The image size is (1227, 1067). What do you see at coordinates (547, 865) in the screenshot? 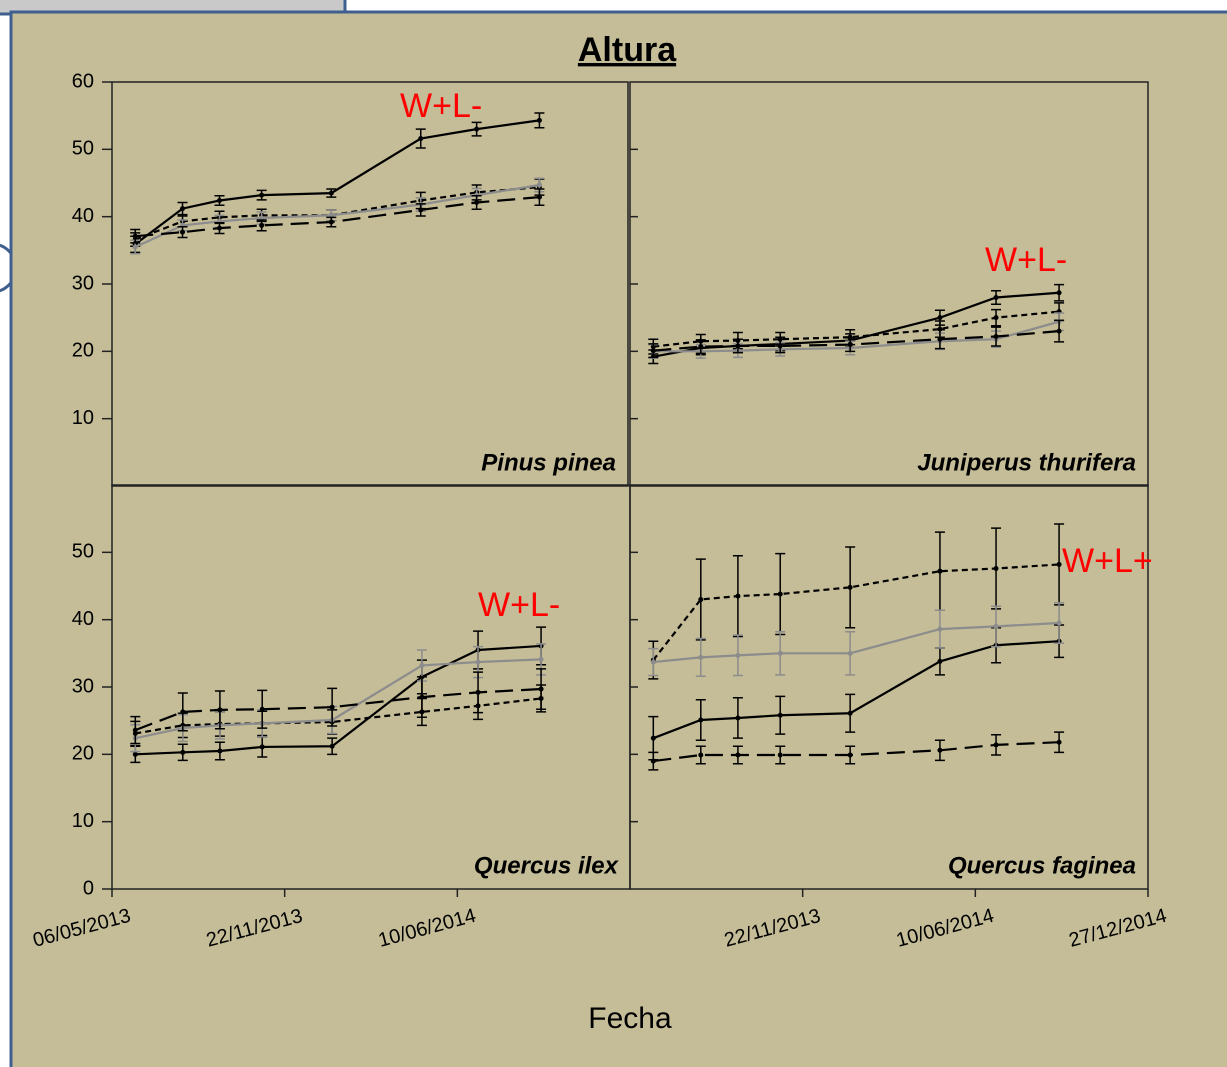
I see `panel-label: Quercus ilex` at bounding box center [547, 865].